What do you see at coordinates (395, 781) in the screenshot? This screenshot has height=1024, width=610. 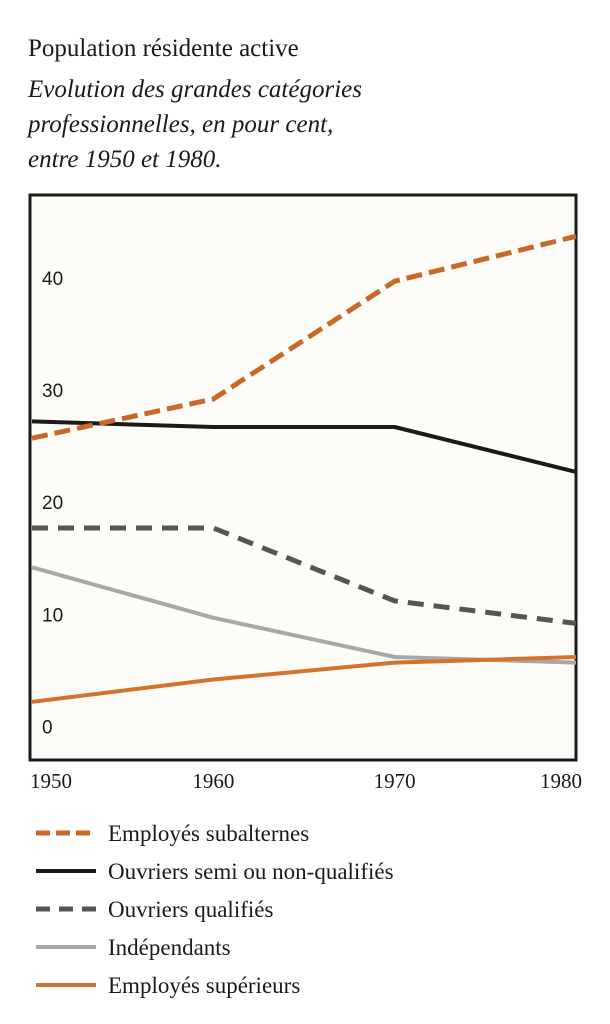 I see `x-tick-label: 1970` at bounding box center [395, 781].